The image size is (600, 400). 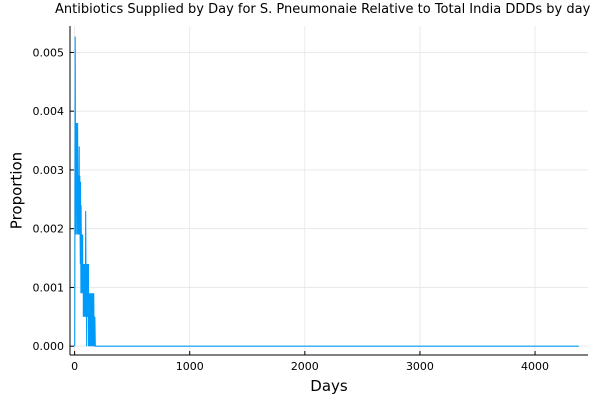 What do you see at coordinates (190, 366) in the screenshot?
I see `x-tick-label-1: 1000` at bounding box center [190, 366].